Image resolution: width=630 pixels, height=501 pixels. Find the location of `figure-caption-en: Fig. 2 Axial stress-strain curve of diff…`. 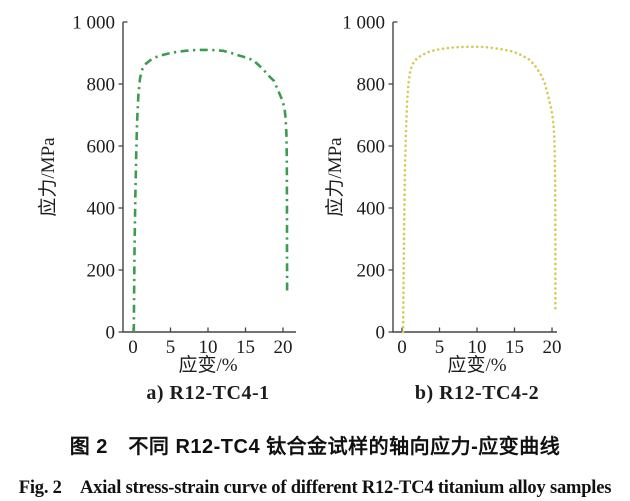

figure-caption-en: Fig. 2 Axial stress-strain curve of diff… is located at coordinates (315, 488).